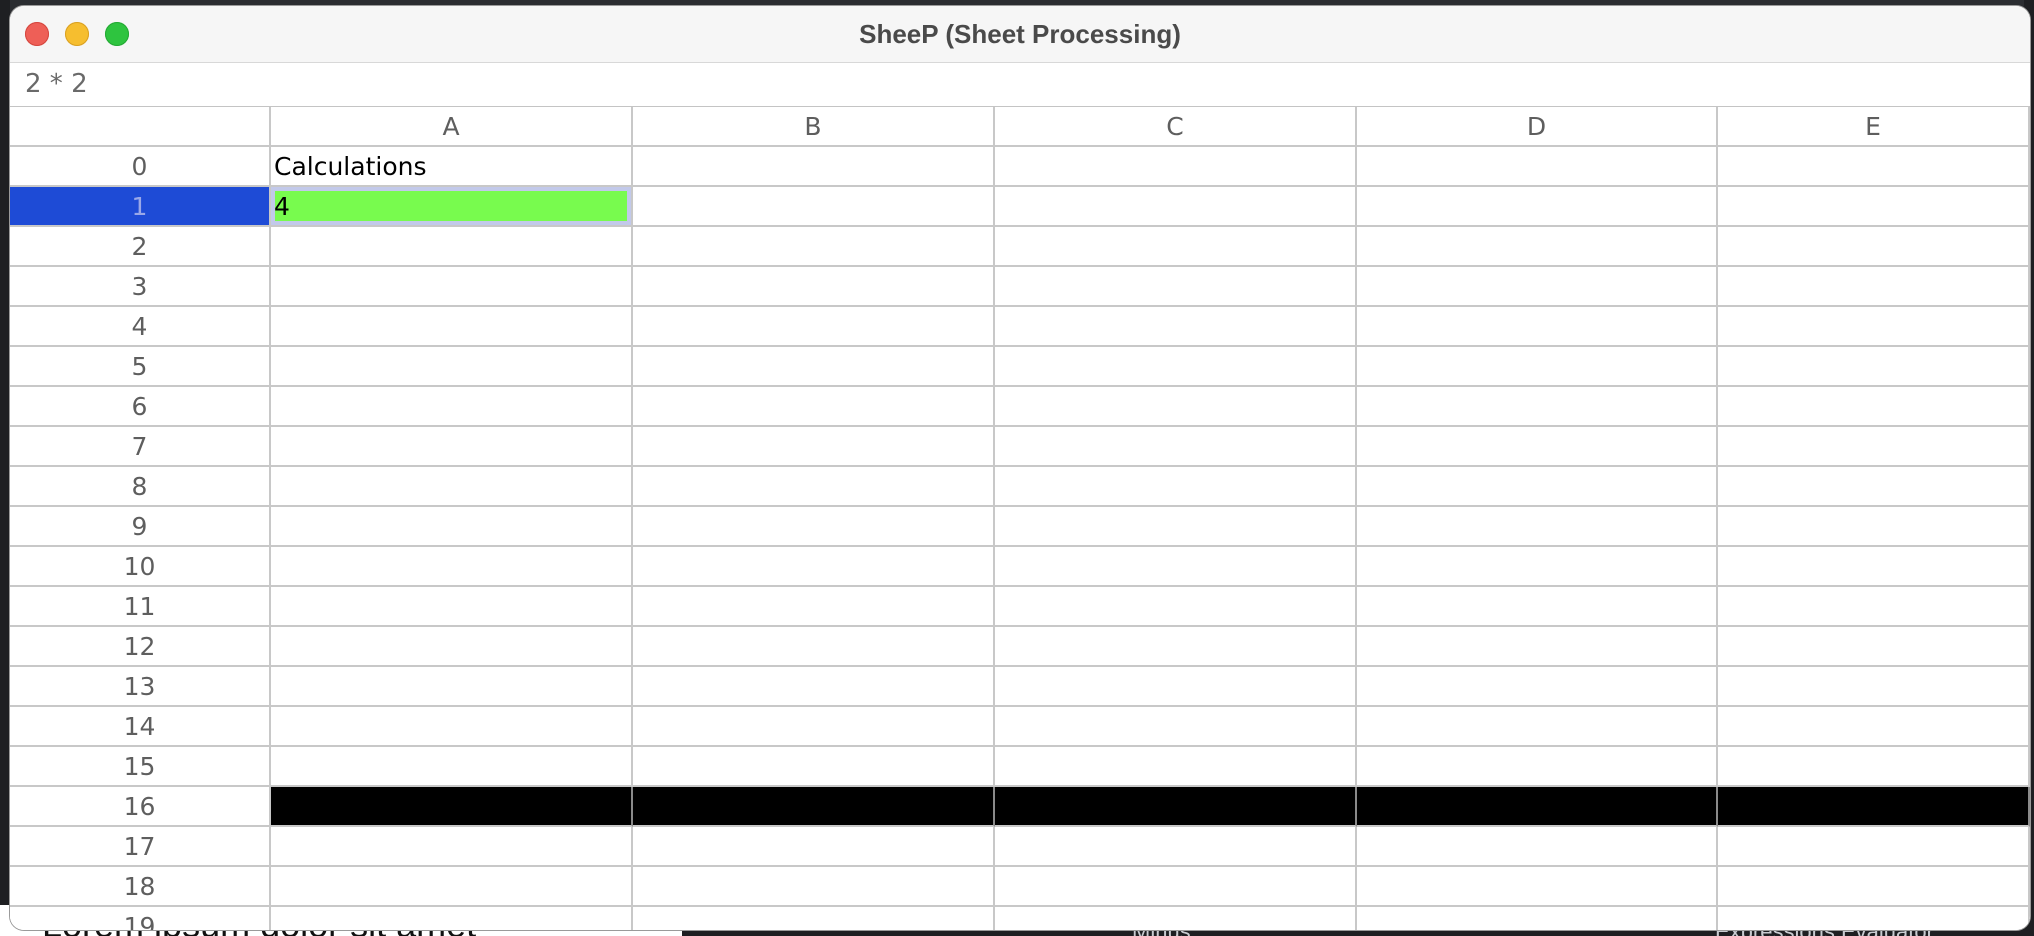 The image size is (2034, 936). What do you see at coordinates (140, 447) in the screenshot?
I see `row-header: 7` at bounding box center [140, 447].